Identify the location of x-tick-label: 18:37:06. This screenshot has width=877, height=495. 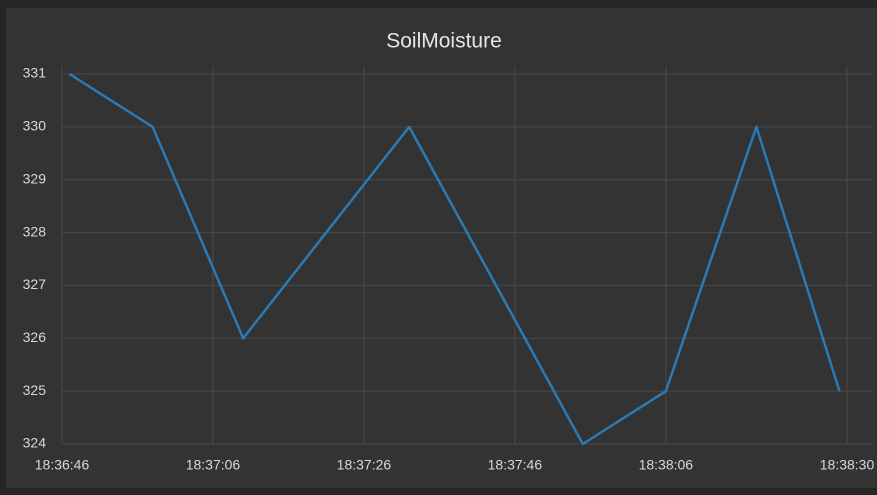
(213, 465).